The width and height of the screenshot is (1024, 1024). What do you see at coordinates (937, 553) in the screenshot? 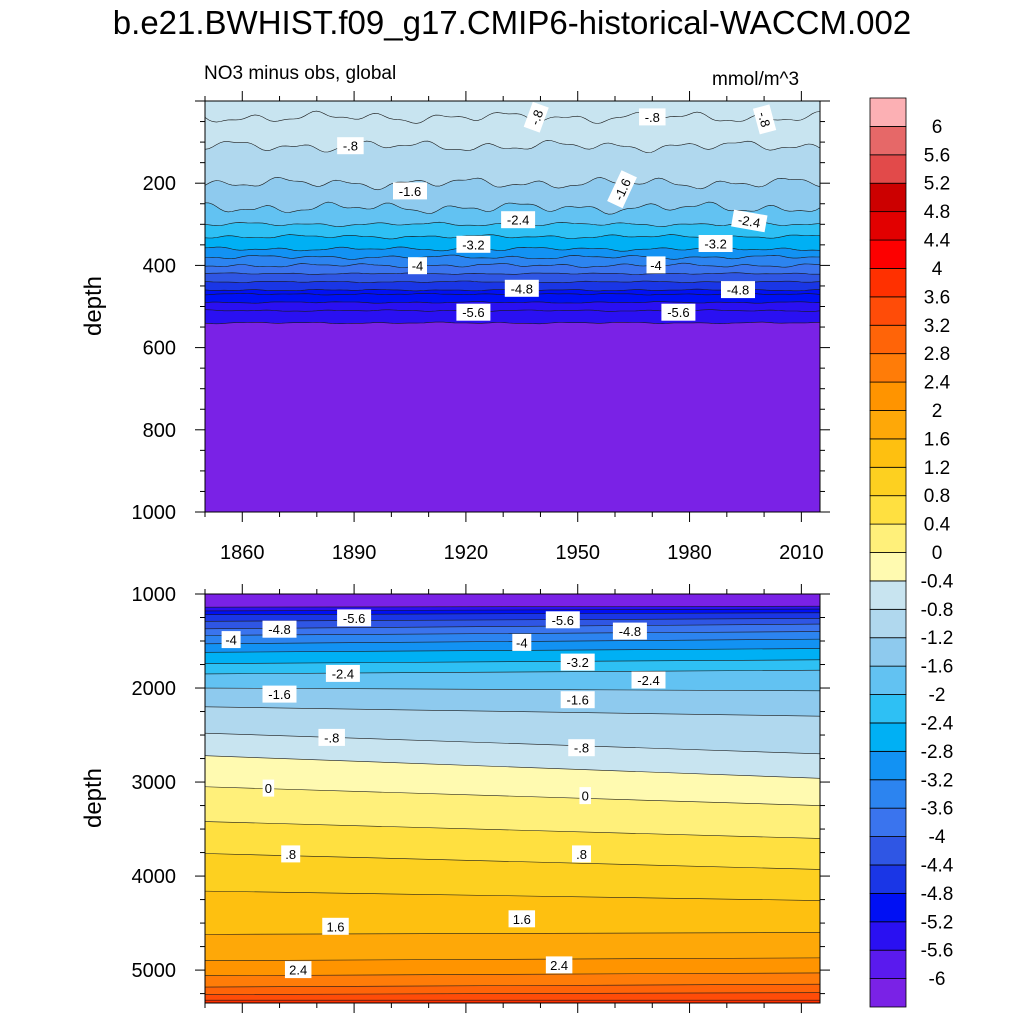
I see `colorbar-label: 0` at bounding box center [937, 553].